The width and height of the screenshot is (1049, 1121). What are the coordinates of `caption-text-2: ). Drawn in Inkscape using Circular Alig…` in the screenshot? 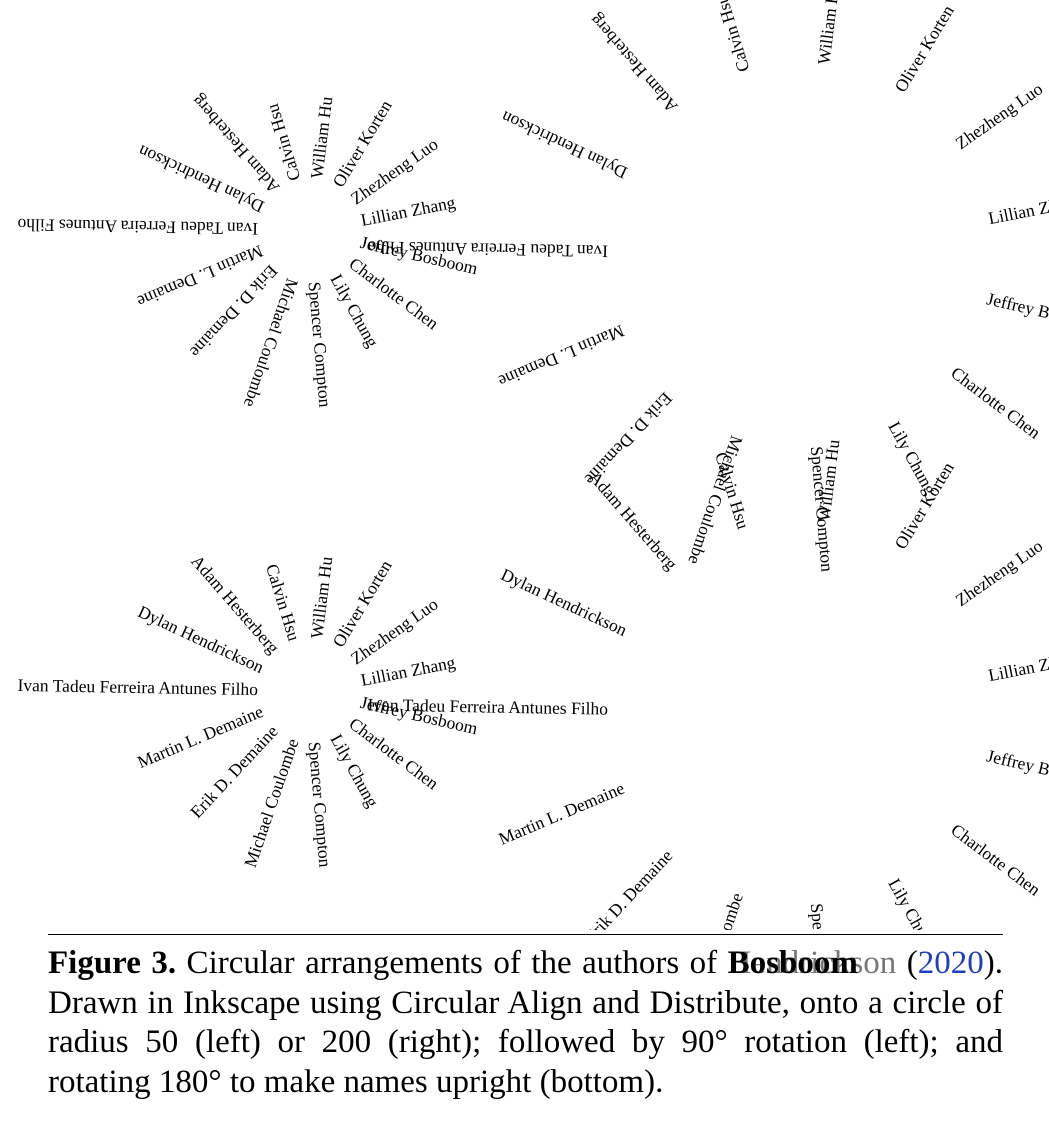 It's located at (525, 1022).